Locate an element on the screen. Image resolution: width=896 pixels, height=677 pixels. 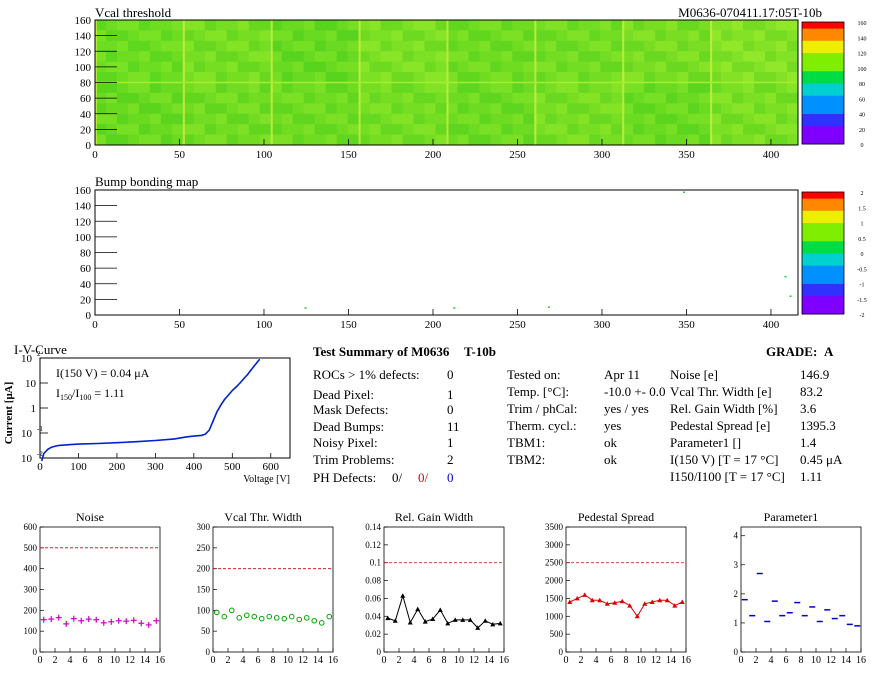
bump-z-tick-label: -1.5 is located at coordinates (862, 301).